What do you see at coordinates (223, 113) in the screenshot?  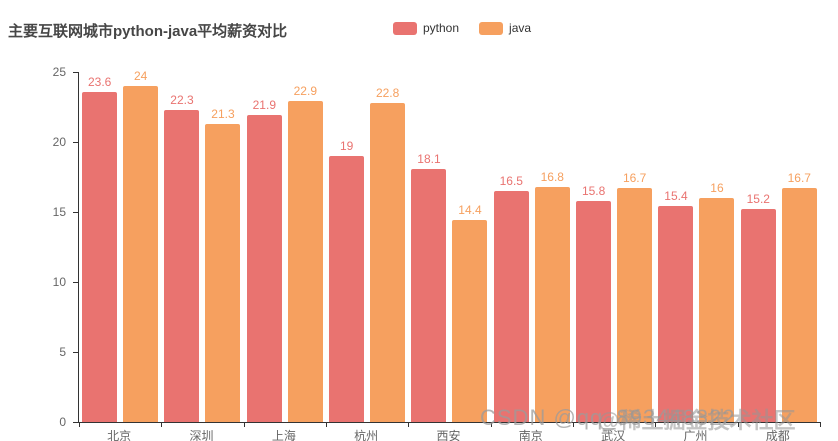 I see `bar-value-label: 21.3` at bounding box center [223, 113].